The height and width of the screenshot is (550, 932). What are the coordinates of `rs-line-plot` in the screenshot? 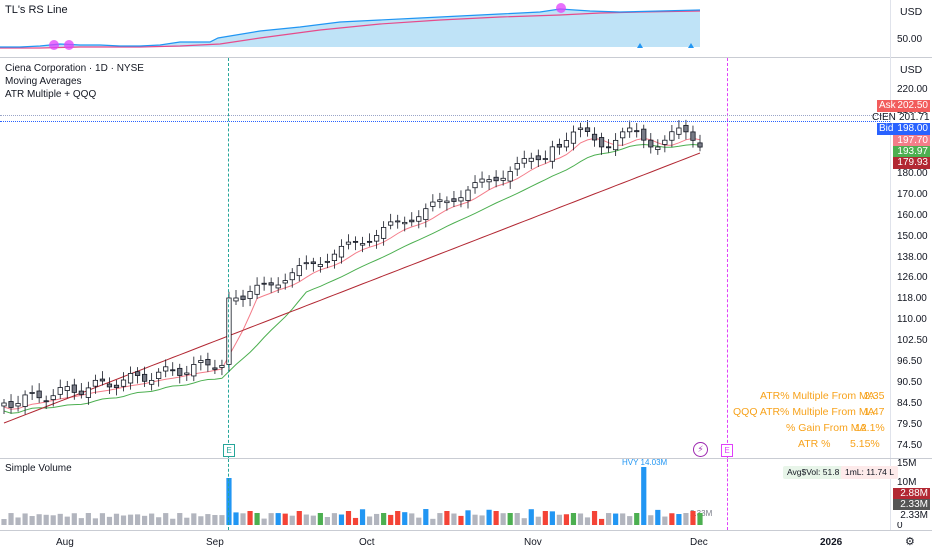 It's located at (445, 28).